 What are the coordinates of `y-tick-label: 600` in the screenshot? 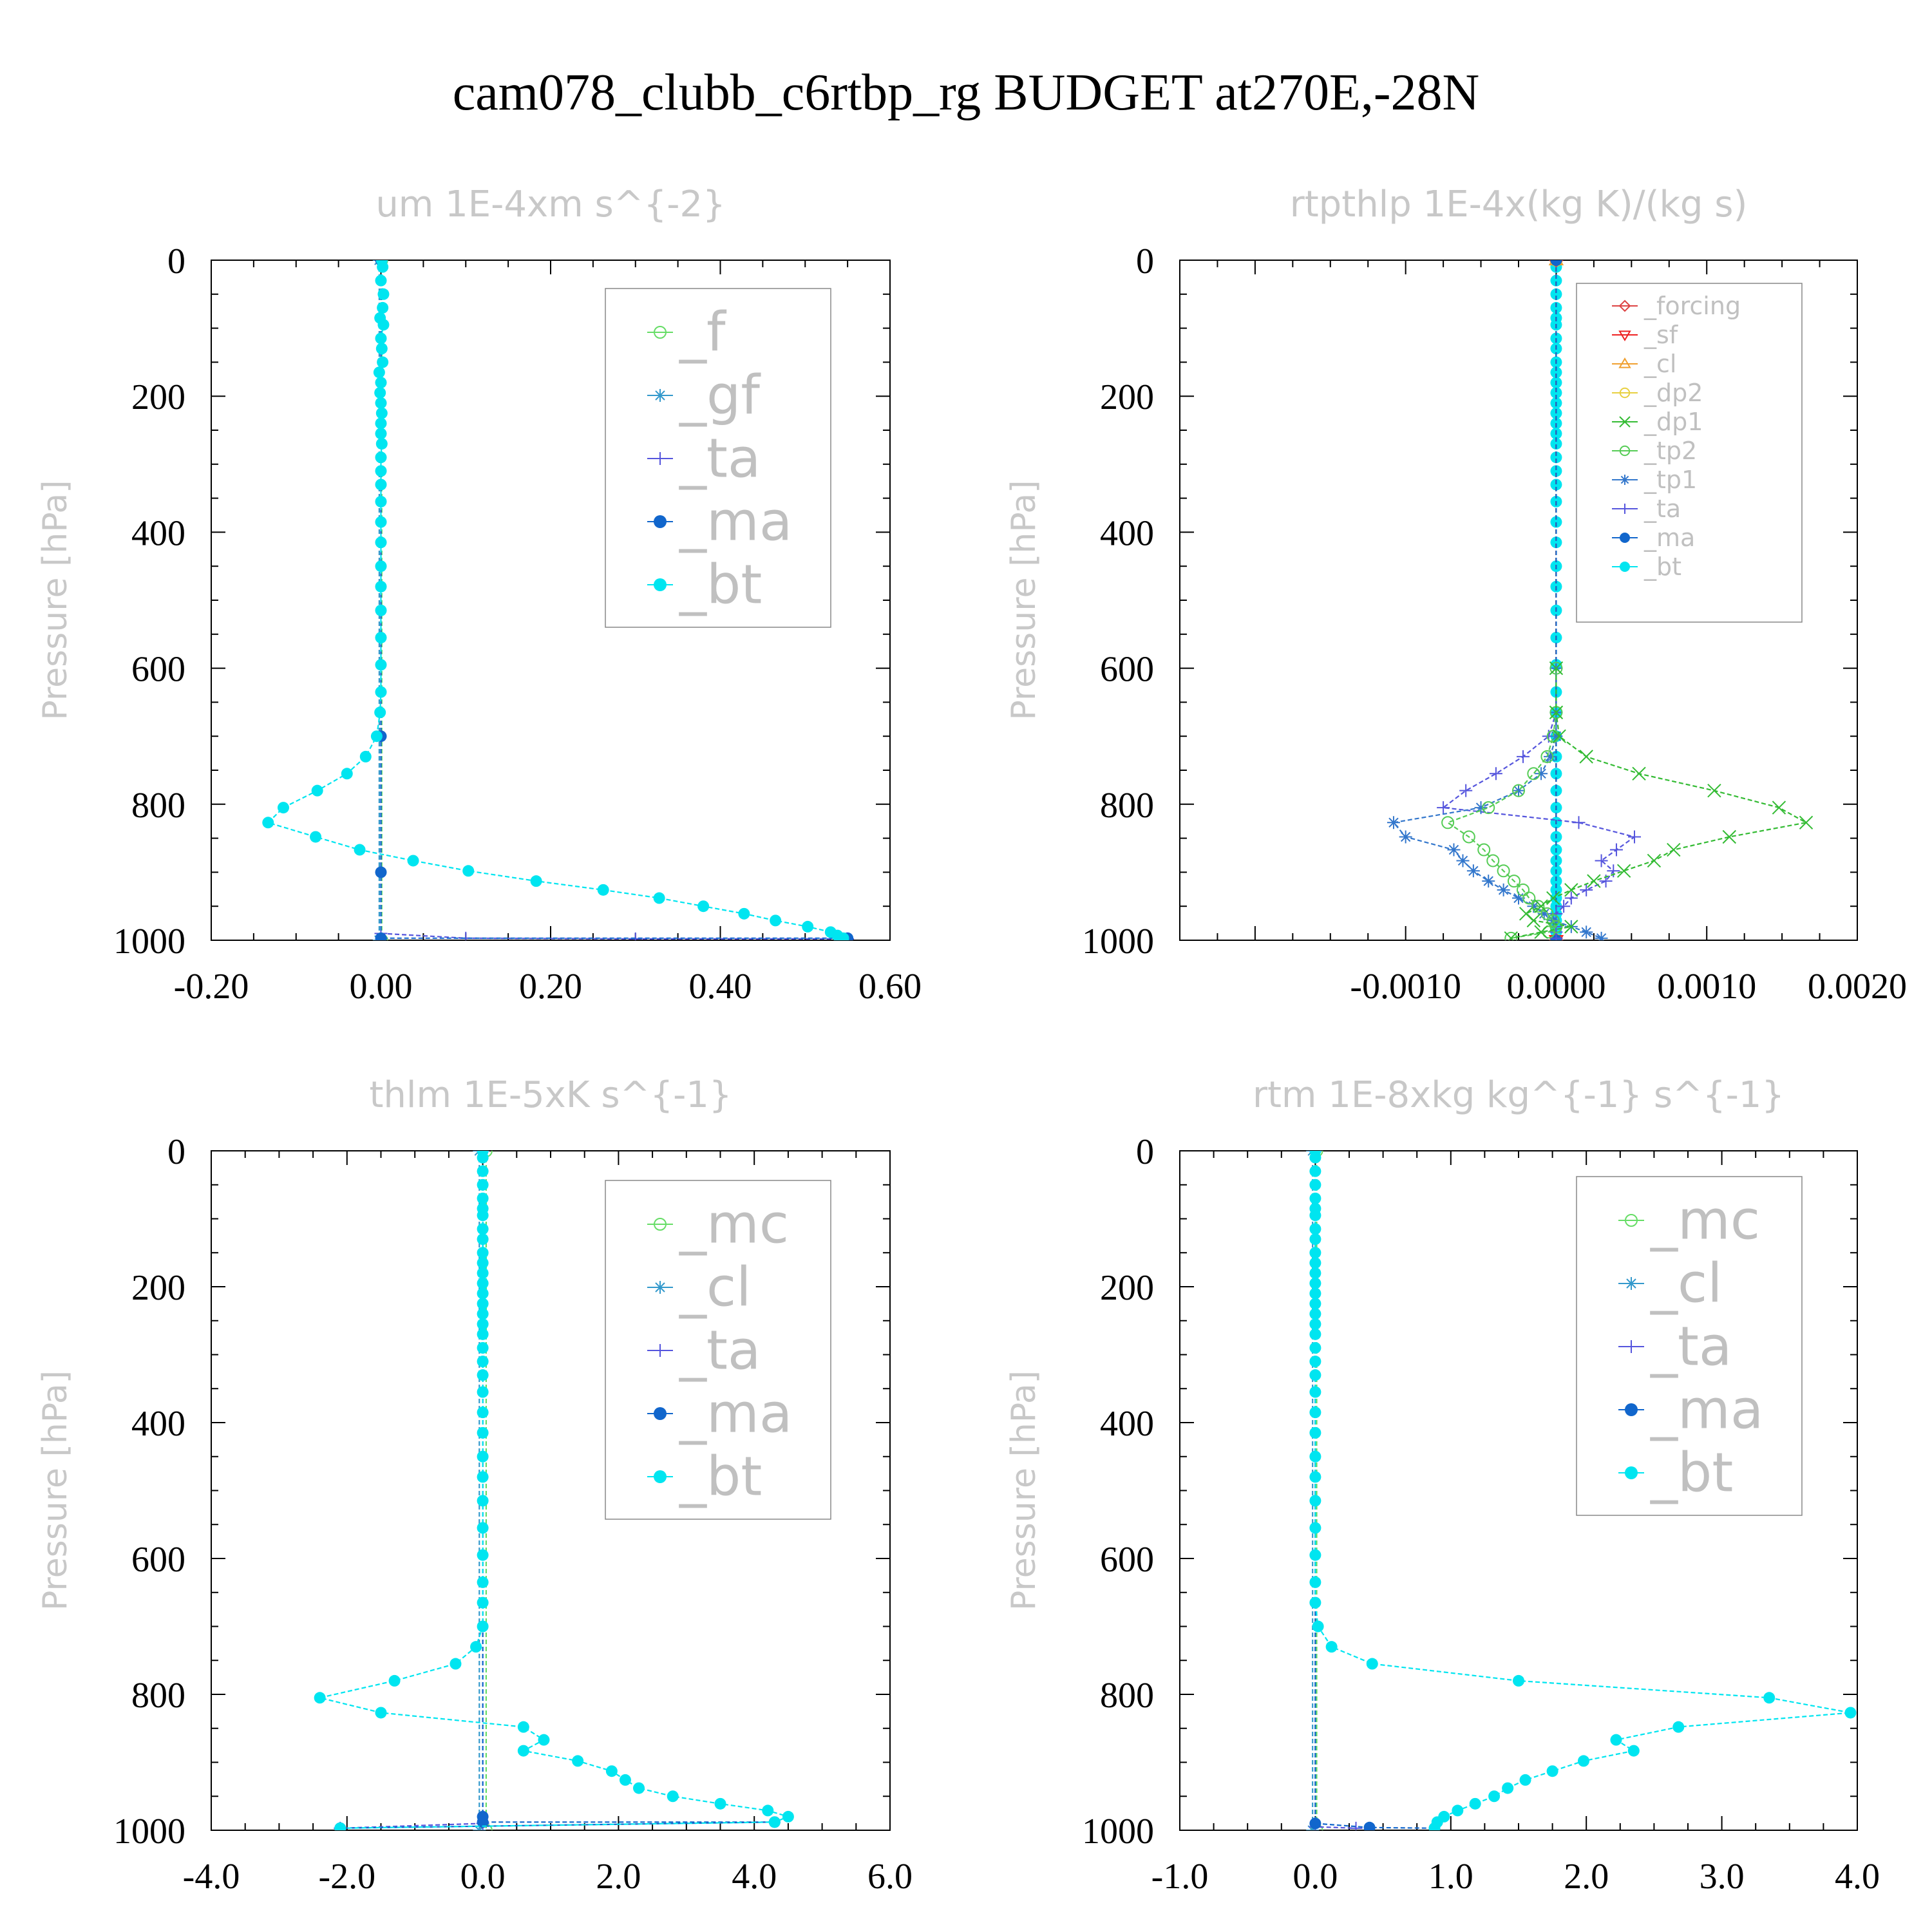 It's located at (158, 1560).